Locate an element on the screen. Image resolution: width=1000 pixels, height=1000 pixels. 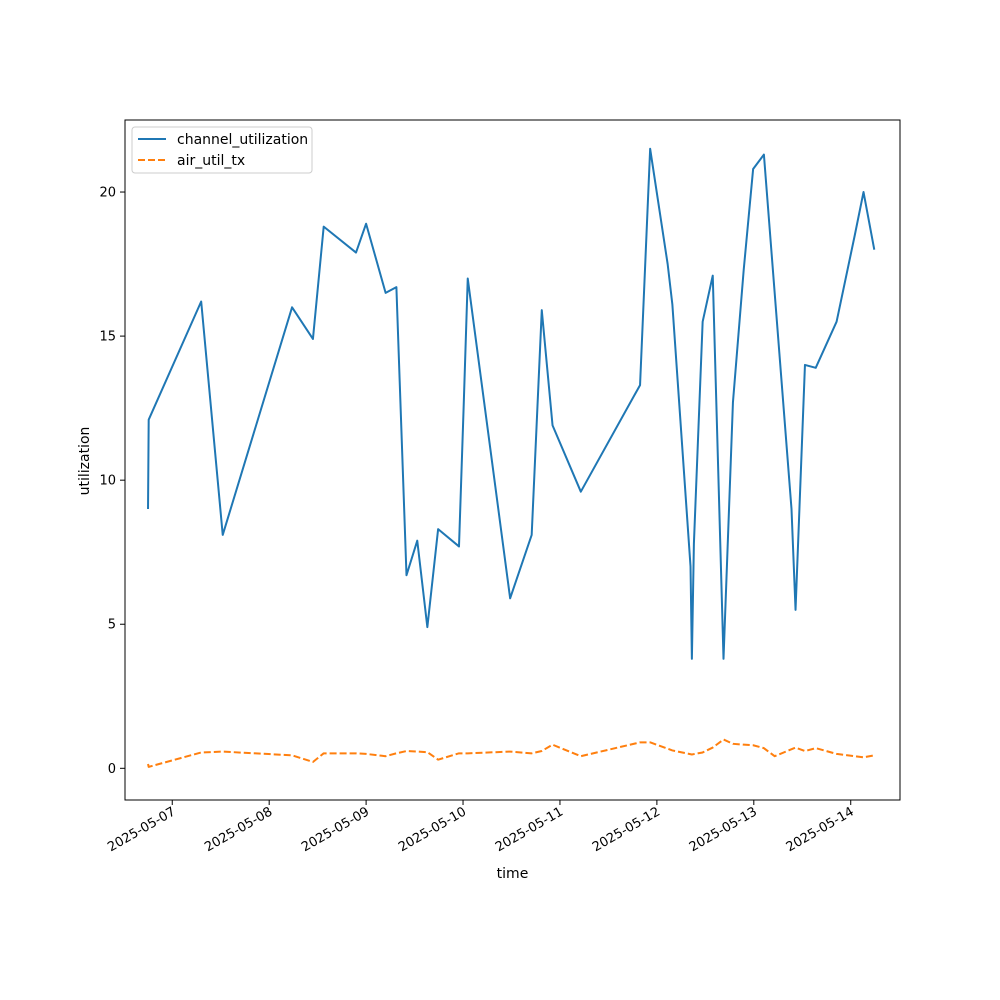
y-tick-label: 0 is located at coordinates (112, 769).